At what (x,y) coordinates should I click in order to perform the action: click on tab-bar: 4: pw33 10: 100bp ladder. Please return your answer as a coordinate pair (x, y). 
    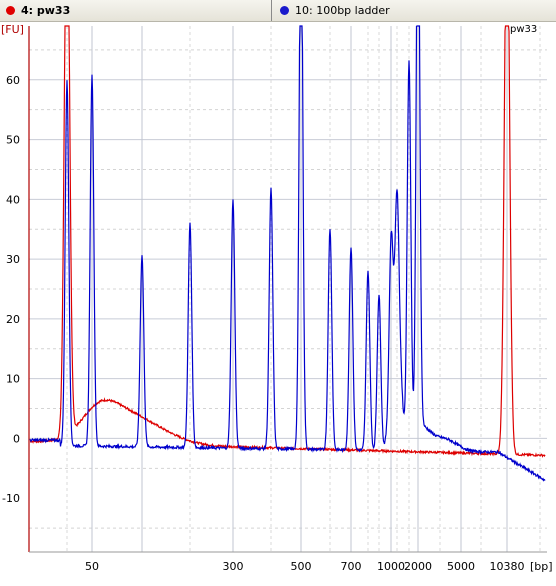
    Looking at the image, I should click on (278, 11).